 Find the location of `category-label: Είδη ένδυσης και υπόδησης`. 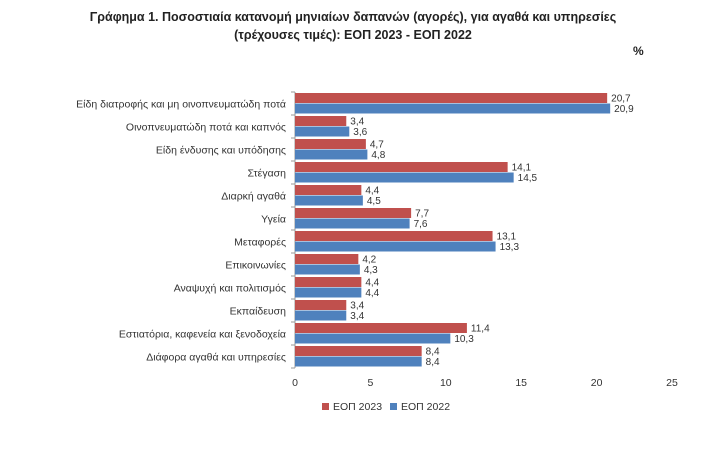

category-label: Είδη ένδυσης και υπόδησης is located at coordinates (221, 151).